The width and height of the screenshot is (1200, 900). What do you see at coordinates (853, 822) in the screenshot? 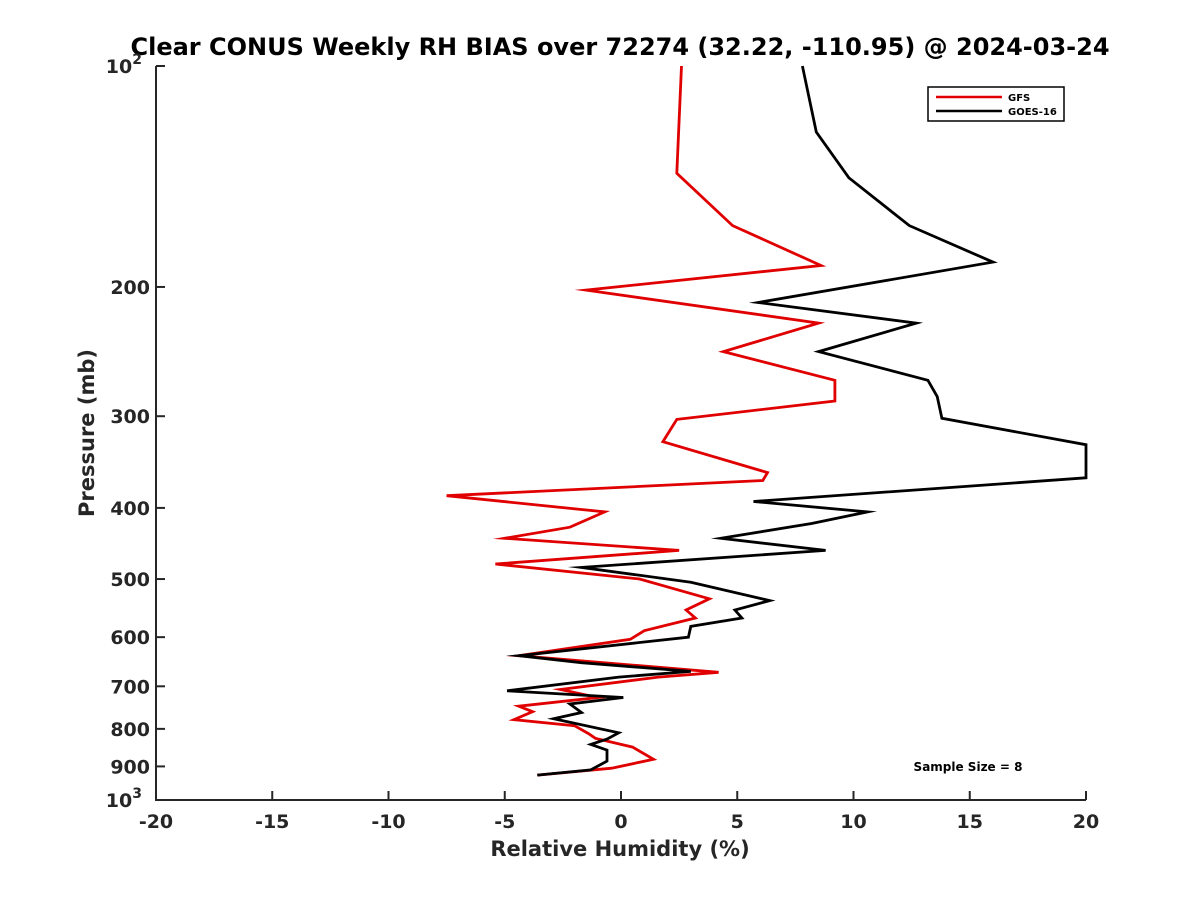
I see `x-tick-label: 10` at bounding box center [853, 822].